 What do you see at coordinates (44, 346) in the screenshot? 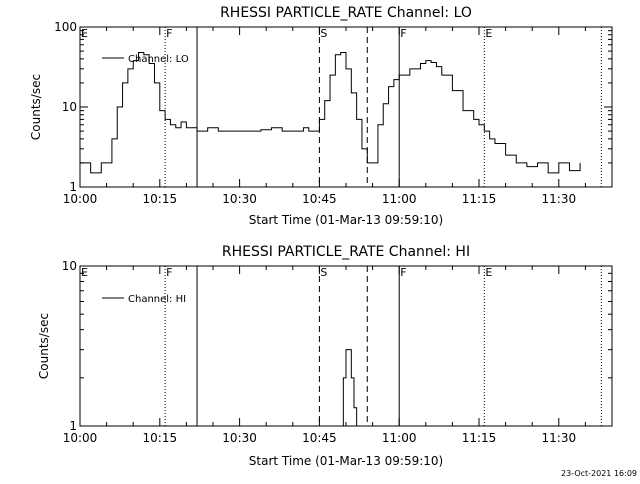
I see `panel-hi-y-label: Counts/sec` at bounding box center [44, 346].